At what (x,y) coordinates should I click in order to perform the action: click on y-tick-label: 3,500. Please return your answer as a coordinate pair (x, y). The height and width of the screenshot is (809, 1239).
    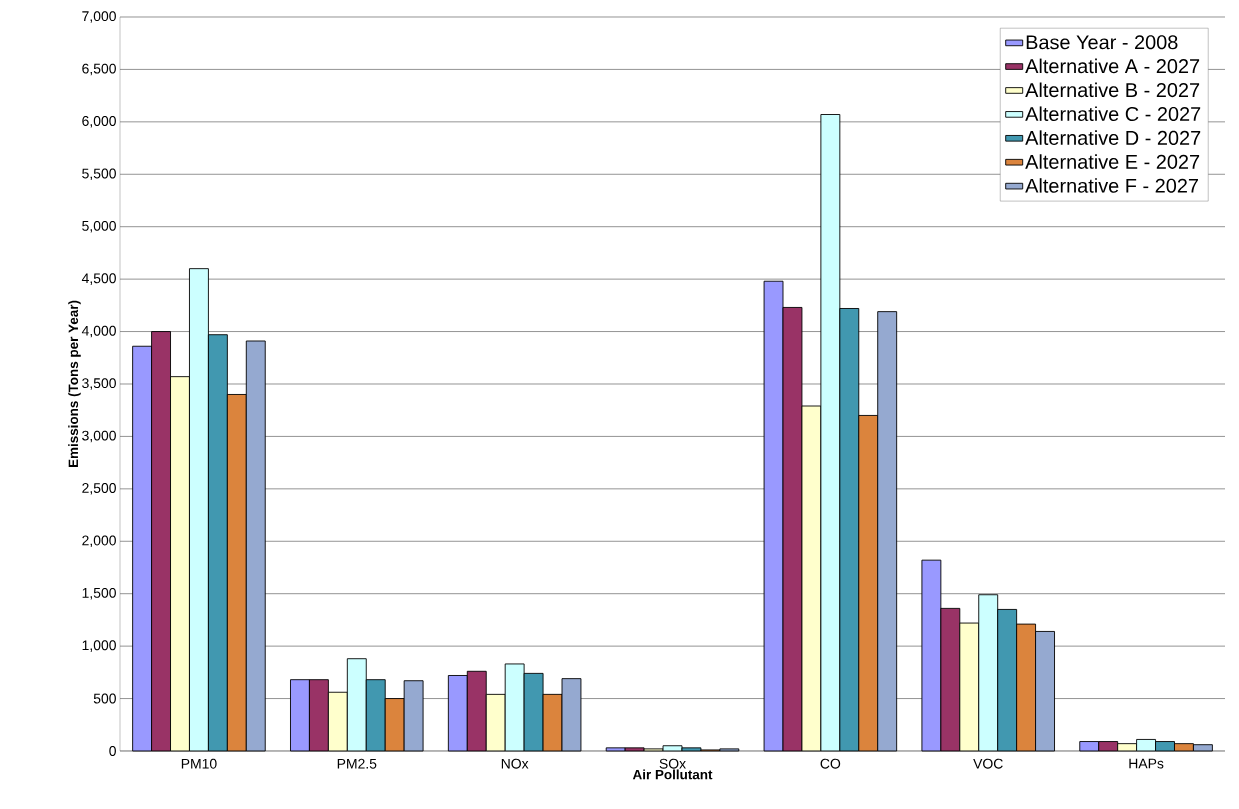
    Looking at the image, I should click on (99, 384).